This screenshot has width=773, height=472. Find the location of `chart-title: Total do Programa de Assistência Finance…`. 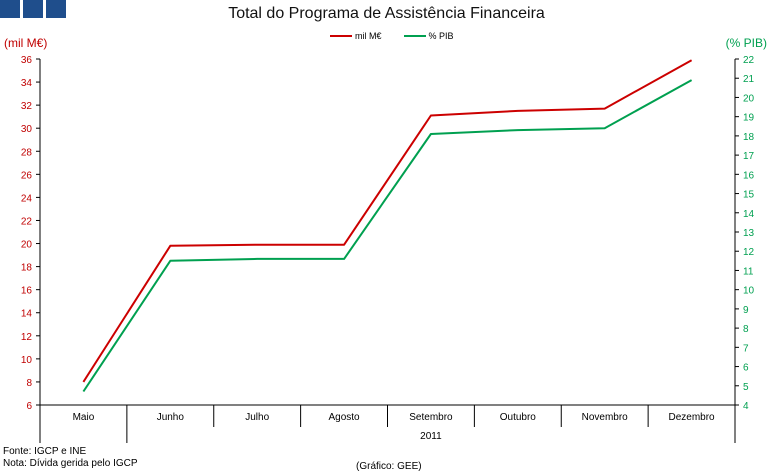

chart-title: Total do Programa de Assistência Finance… is located at coordinates (386, 13).